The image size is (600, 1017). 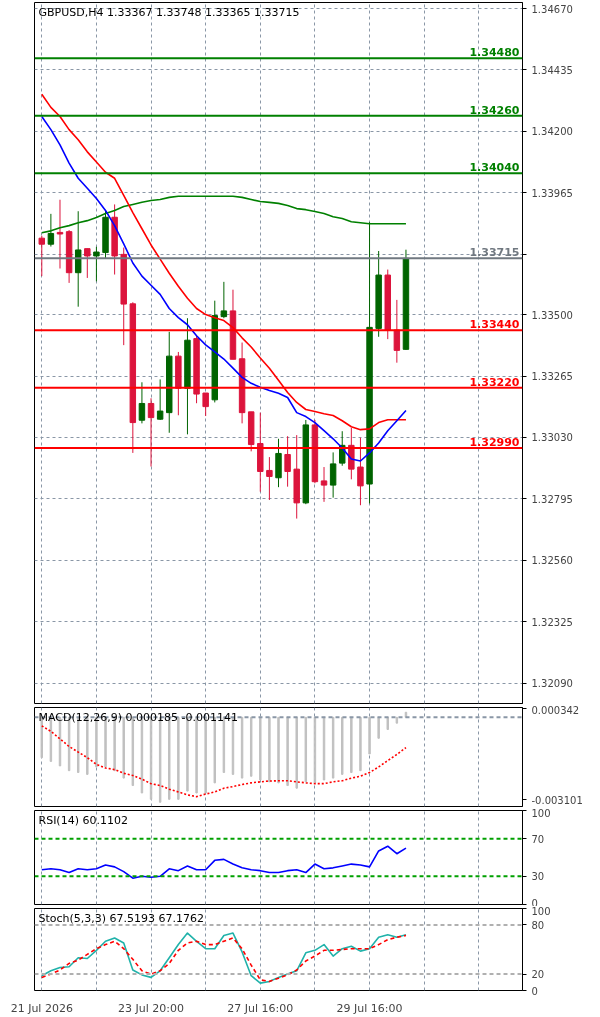 I want to click on y-tick-label: 0, so click(x=534, y=991).